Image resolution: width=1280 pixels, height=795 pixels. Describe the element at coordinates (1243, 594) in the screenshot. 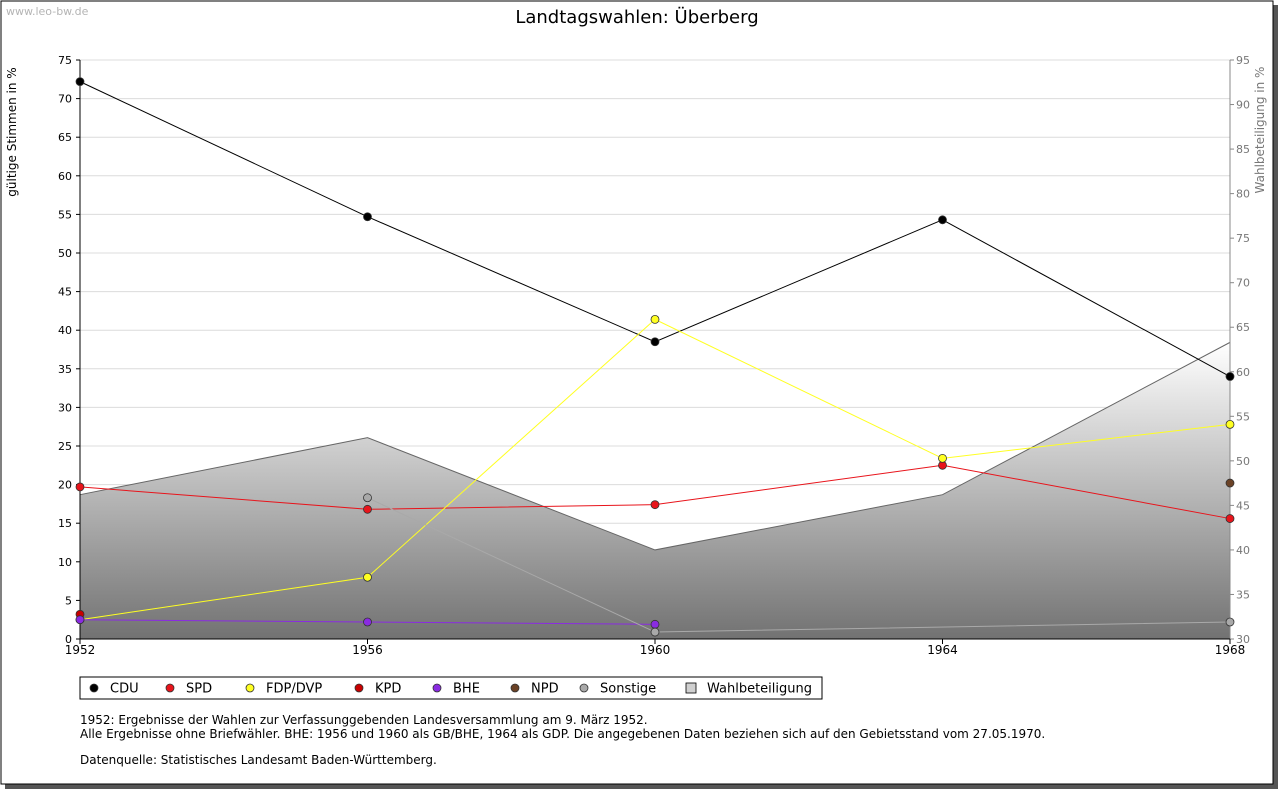

I see `y-right-tick-label: 35` at that location.